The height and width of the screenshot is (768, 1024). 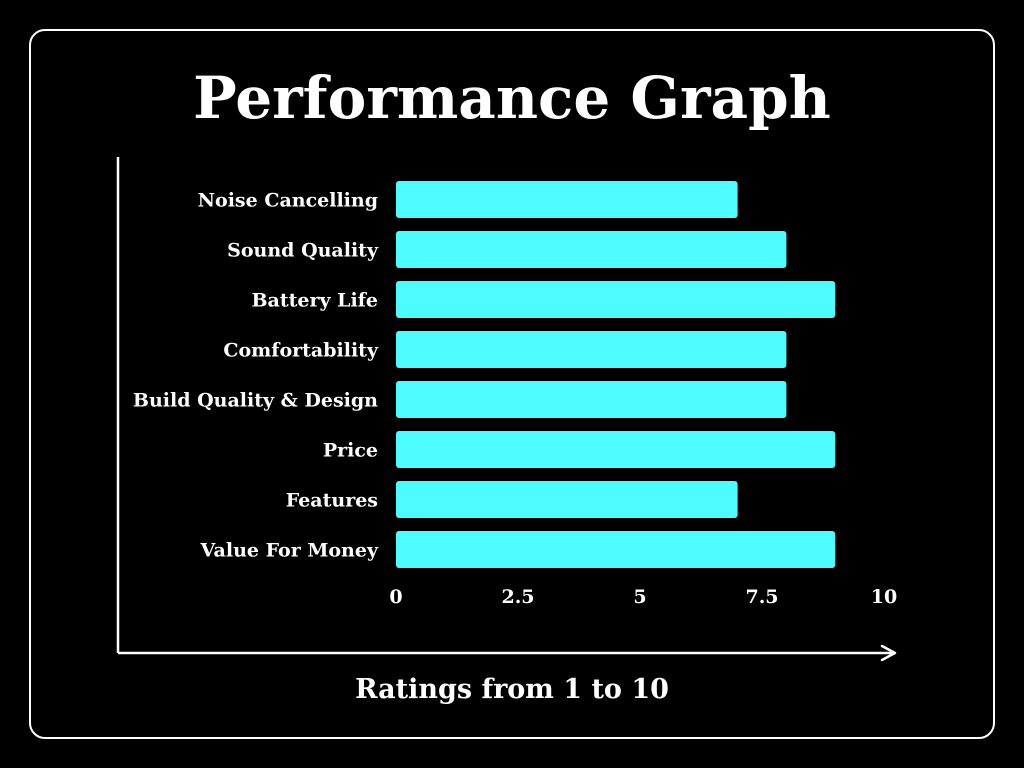 What do you see at coordinates (303, 251) in the screenshot?
I see `category-label-1: Sound Quality` at bounding box center [303, 251].